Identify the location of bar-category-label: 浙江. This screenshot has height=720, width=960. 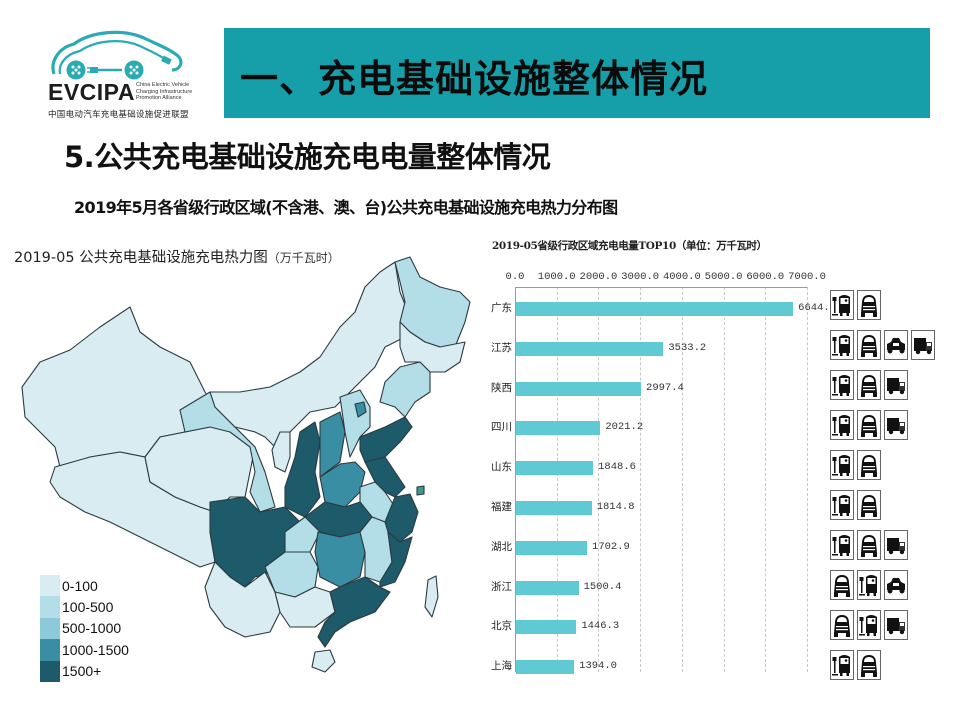
(501, 586).